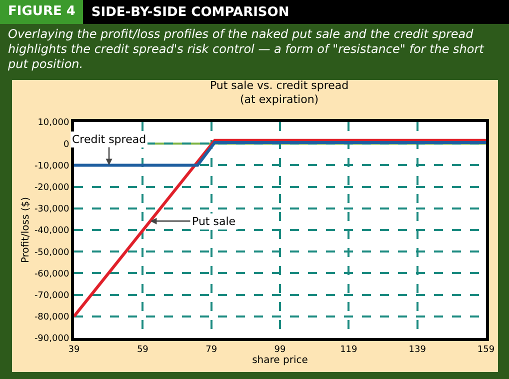 This screenshot has height=379, width=509. Describe the element at coordinates (52, 317) in the screenshot. I see `y-tick-label: -80,000` at that location.